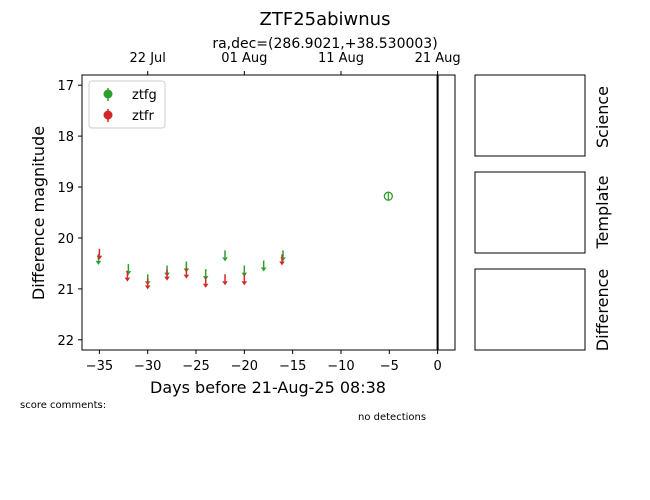 This screenshot has height=500, width=650. I want to click on top-tick-label: 01 Aug, so click(244, 58).